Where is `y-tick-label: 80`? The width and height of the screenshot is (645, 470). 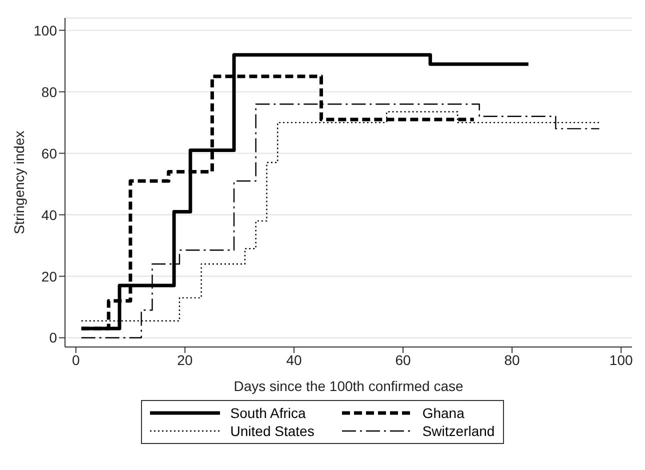 y-tick-label: 80 is located at coordinates (49, 92).